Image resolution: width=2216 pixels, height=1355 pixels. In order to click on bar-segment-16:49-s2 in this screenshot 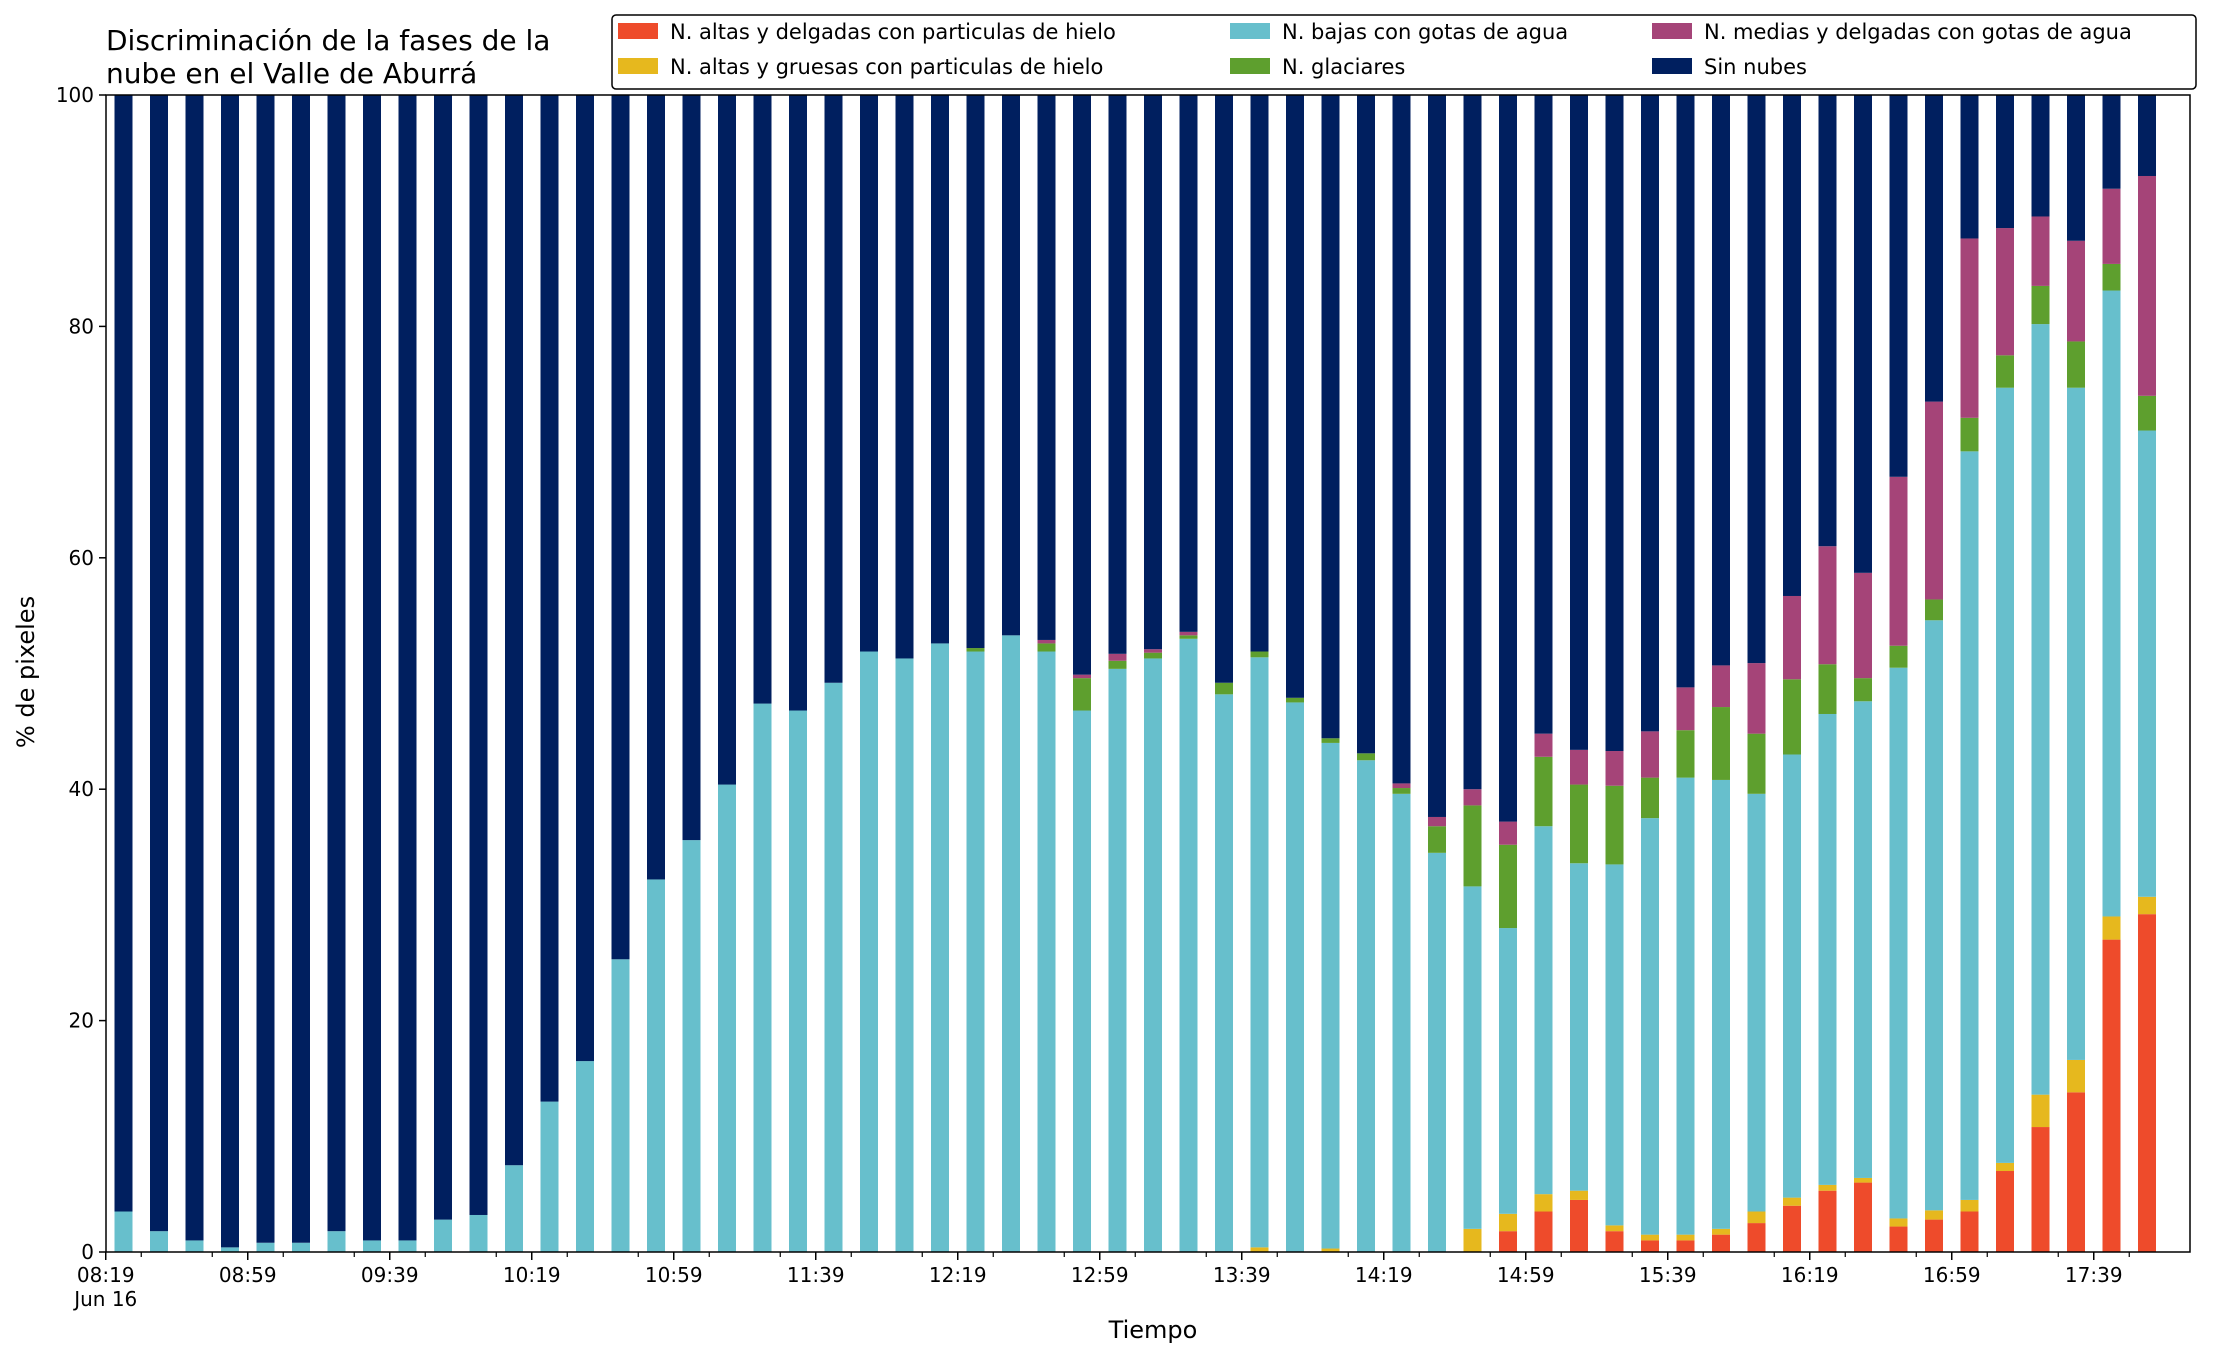, I will do `click(1934, 915)`.